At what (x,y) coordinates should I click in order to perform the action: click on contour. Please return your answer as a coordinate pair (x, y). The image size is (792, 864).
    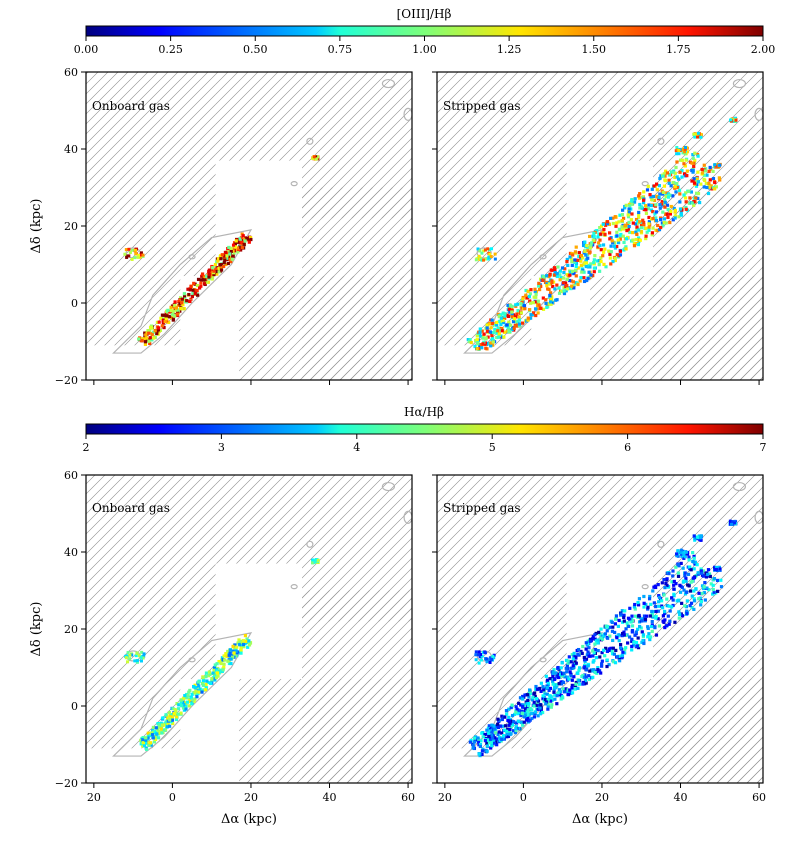
    Looking at the image, I should click on (388, 486).